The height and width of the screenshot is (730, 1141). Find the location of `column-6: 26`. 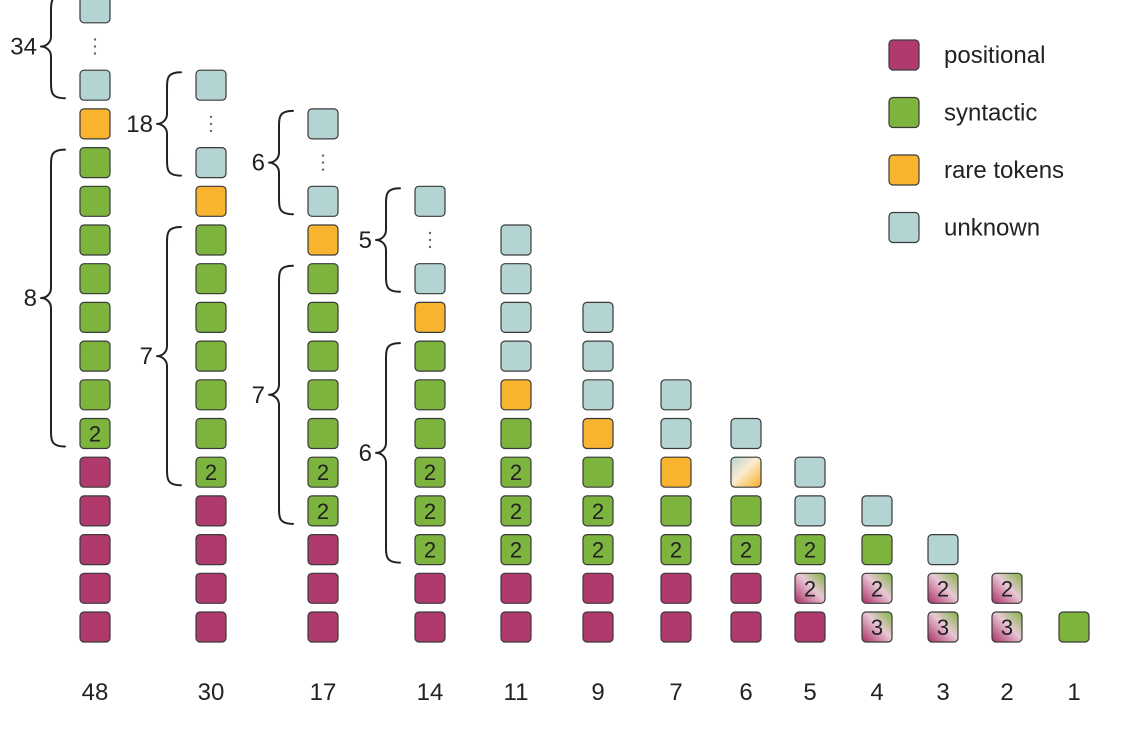

column-6: 26 is located at coordinates (746, 561).